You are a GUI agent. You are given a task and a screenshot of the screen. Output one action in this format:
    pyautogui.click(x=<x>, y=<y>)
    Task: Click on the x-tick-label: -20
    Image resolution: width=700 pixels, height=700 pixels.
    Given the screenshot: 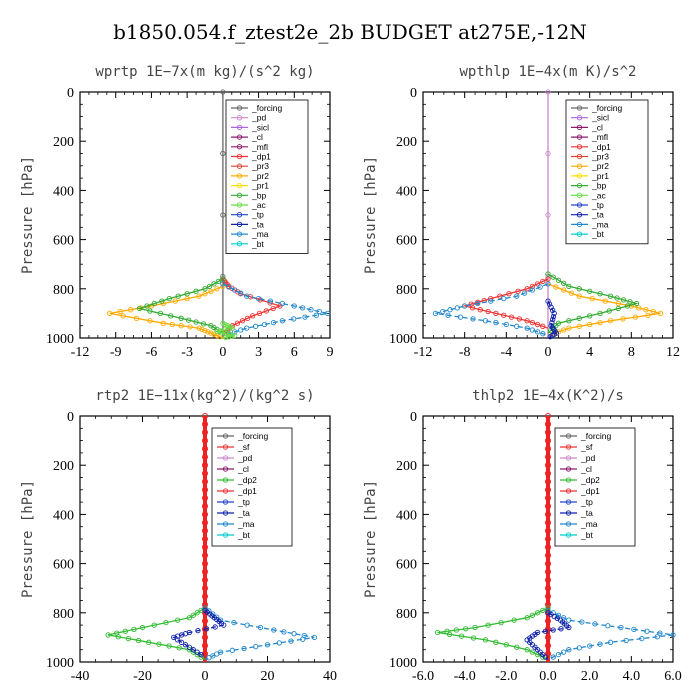 What is the action you would take?
    pyautogui.click(x=142, y=676)
    